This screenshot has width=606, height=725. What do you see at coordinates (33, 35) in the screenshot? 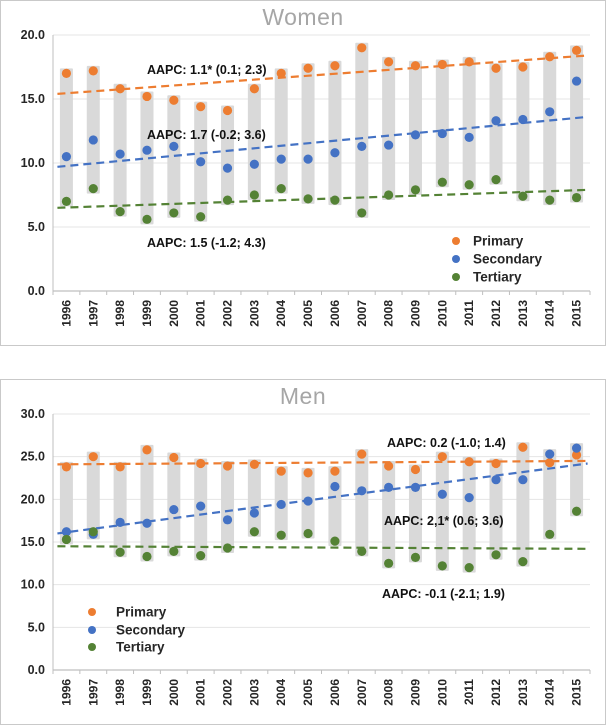
I see `y-tick-label: 20.0` at bounding box center [33, 35].